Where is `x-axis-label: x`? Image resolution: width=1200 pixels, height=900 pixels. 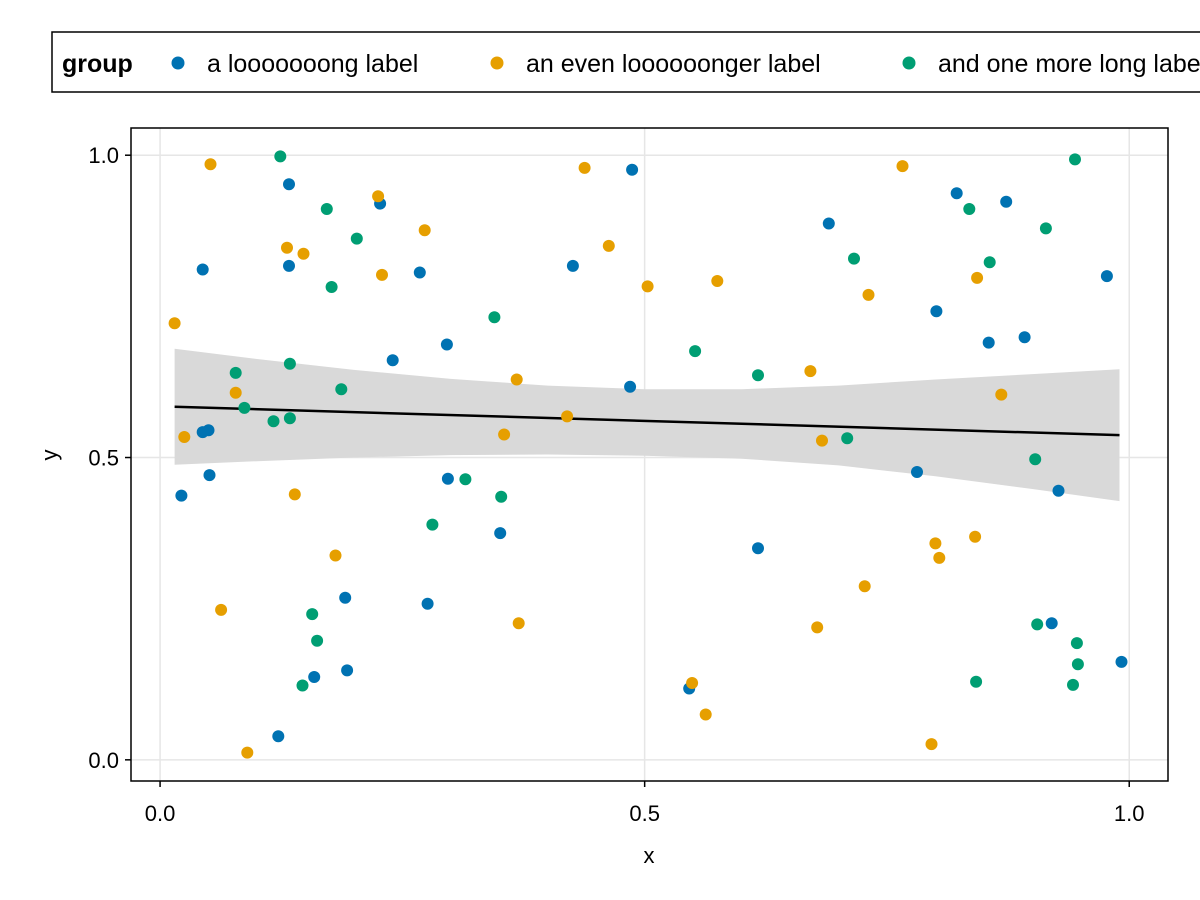 x-axis-label: x is located at coordinates (649, 855).